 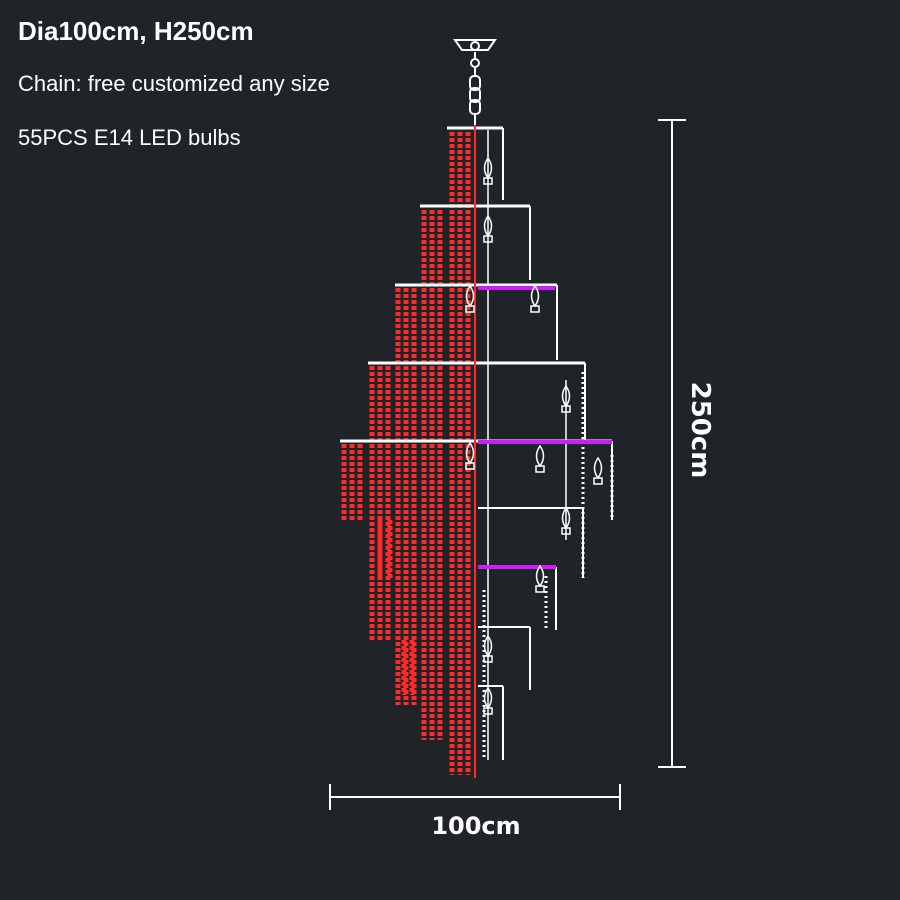 What do you see at coordinates (475, 826) in the screenshot?
I see `width-label: 100cm` at bounding box center [475, 826].